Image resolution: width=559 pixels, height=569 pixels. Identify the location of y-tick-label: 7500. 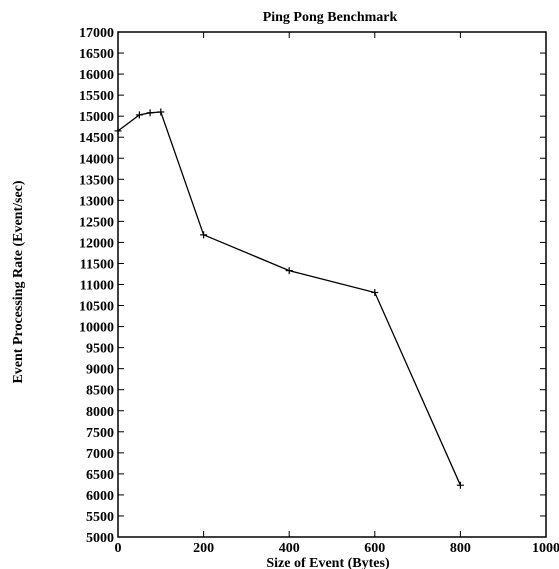
(100, 433).